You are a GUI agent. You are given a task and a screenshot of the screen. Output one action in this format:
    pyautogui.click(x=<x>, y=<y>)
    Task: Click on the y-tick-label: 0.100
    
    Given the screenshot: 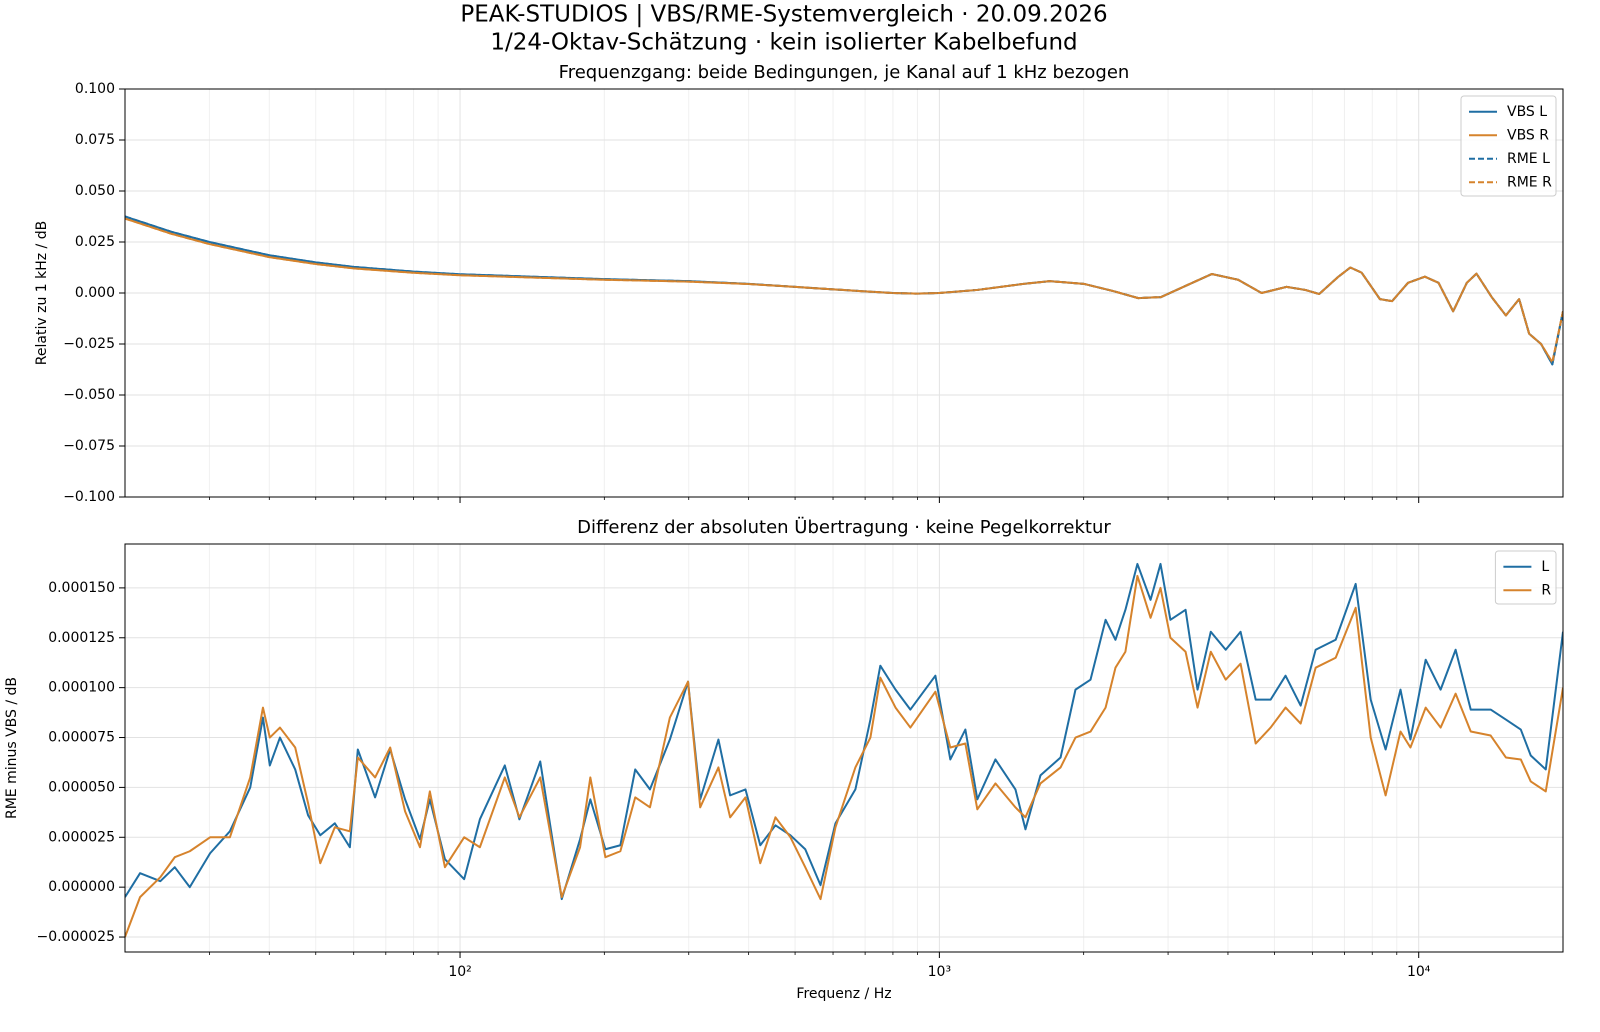 What is the action you would take?
    pyautogui.click(x=95, y=89)
    